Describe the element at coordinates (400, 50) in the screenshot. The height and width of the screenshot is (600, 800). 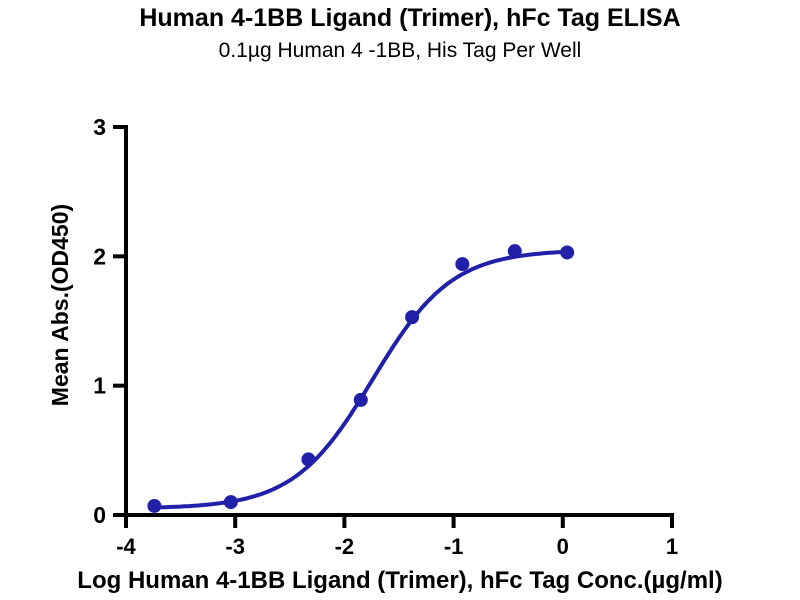
I see `chart-subtitle: 0.1µg Human 4 -1BB, His Tag Per Well` at that location.